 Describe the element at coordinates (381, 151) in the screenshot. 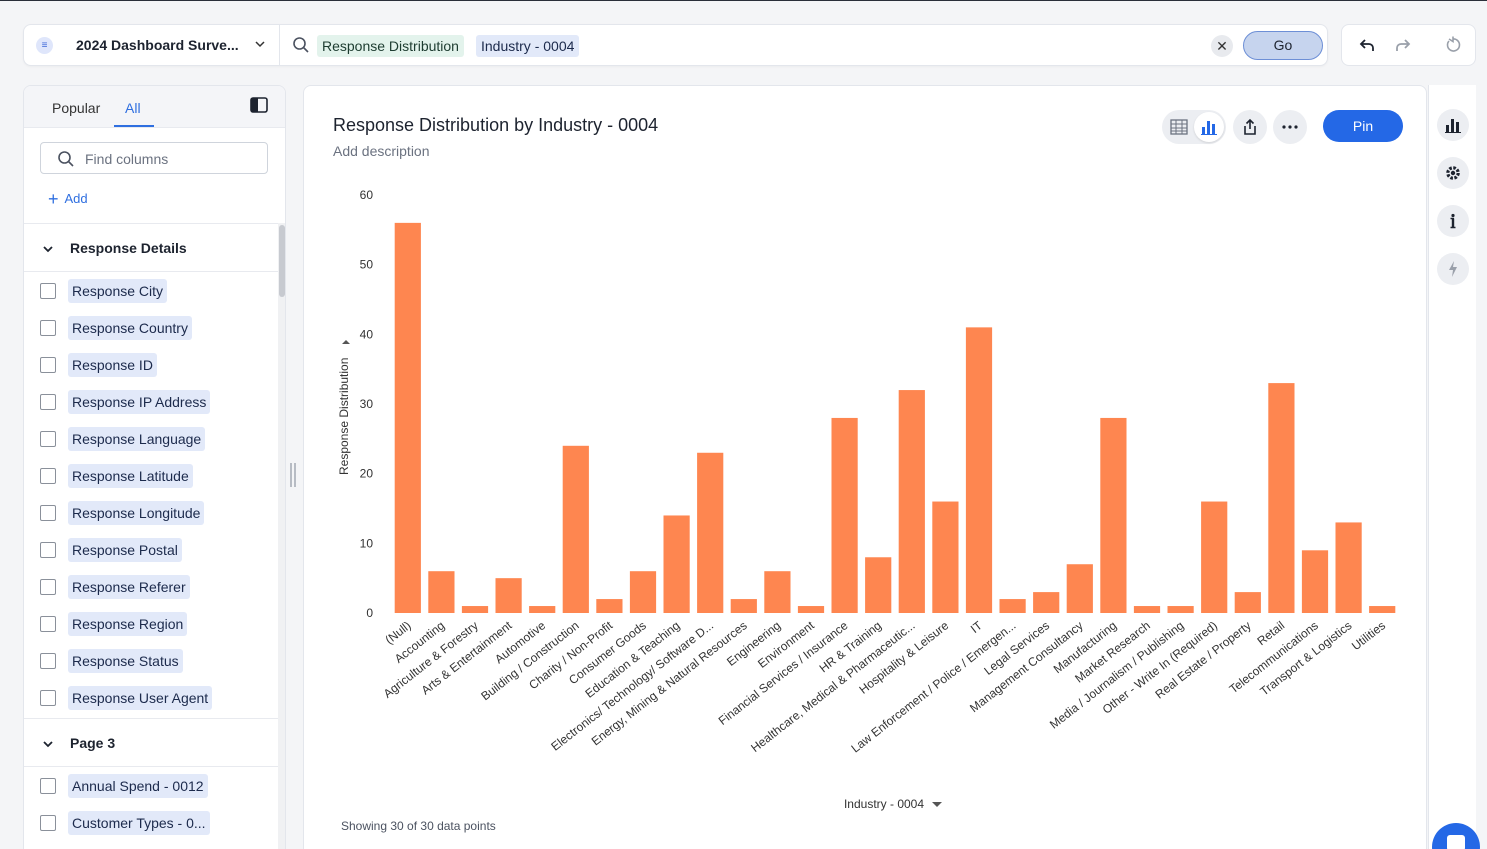

I see `add-description: Add description` at that location.